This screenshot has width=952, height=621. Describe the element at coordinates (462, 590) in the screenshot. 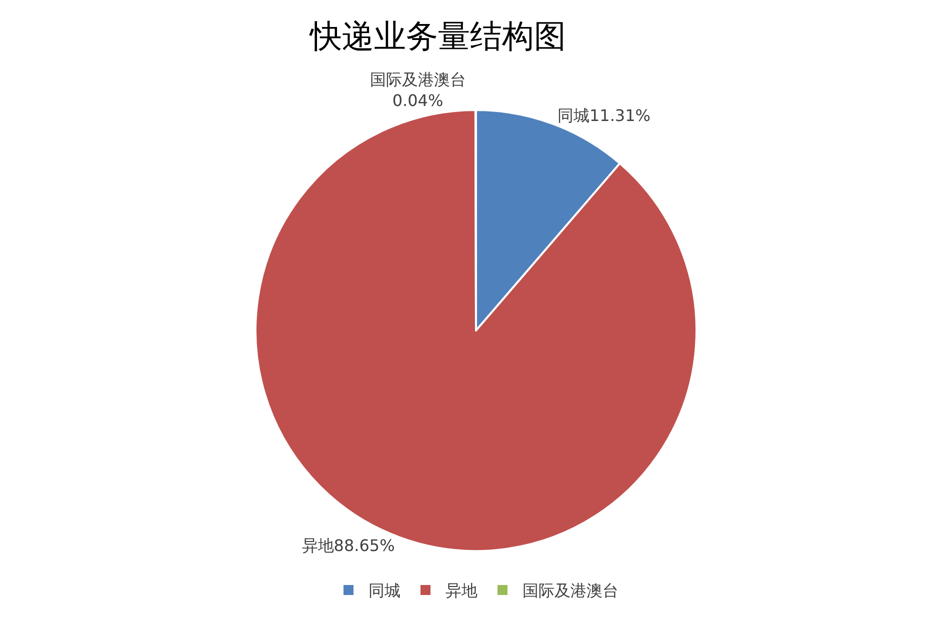

I see `legend-label: 异地` at that location.